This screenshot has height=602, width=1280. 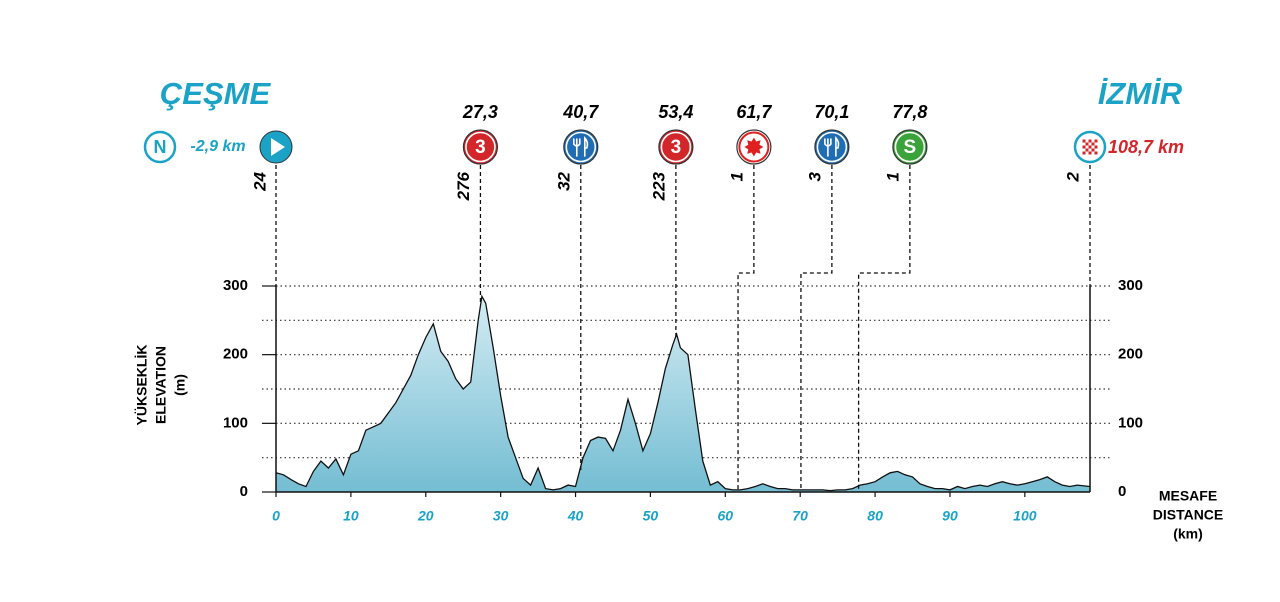 I want to click on marker-km: 53,4, so click(x=675, y=112).